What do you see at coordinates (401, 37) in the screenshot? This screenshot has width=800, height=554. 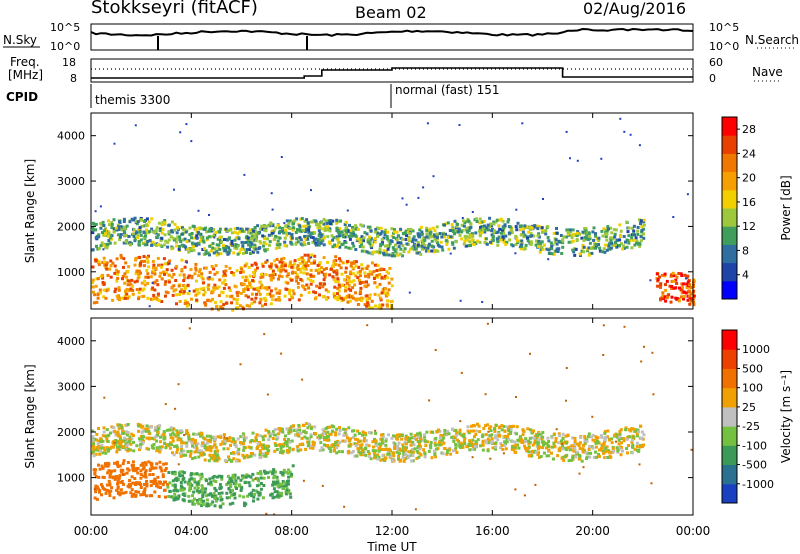 I see `nsky-panel: N.Sky 10^5 10^0 10^5 10^0 N.Search` at bounding box center [401, 37].